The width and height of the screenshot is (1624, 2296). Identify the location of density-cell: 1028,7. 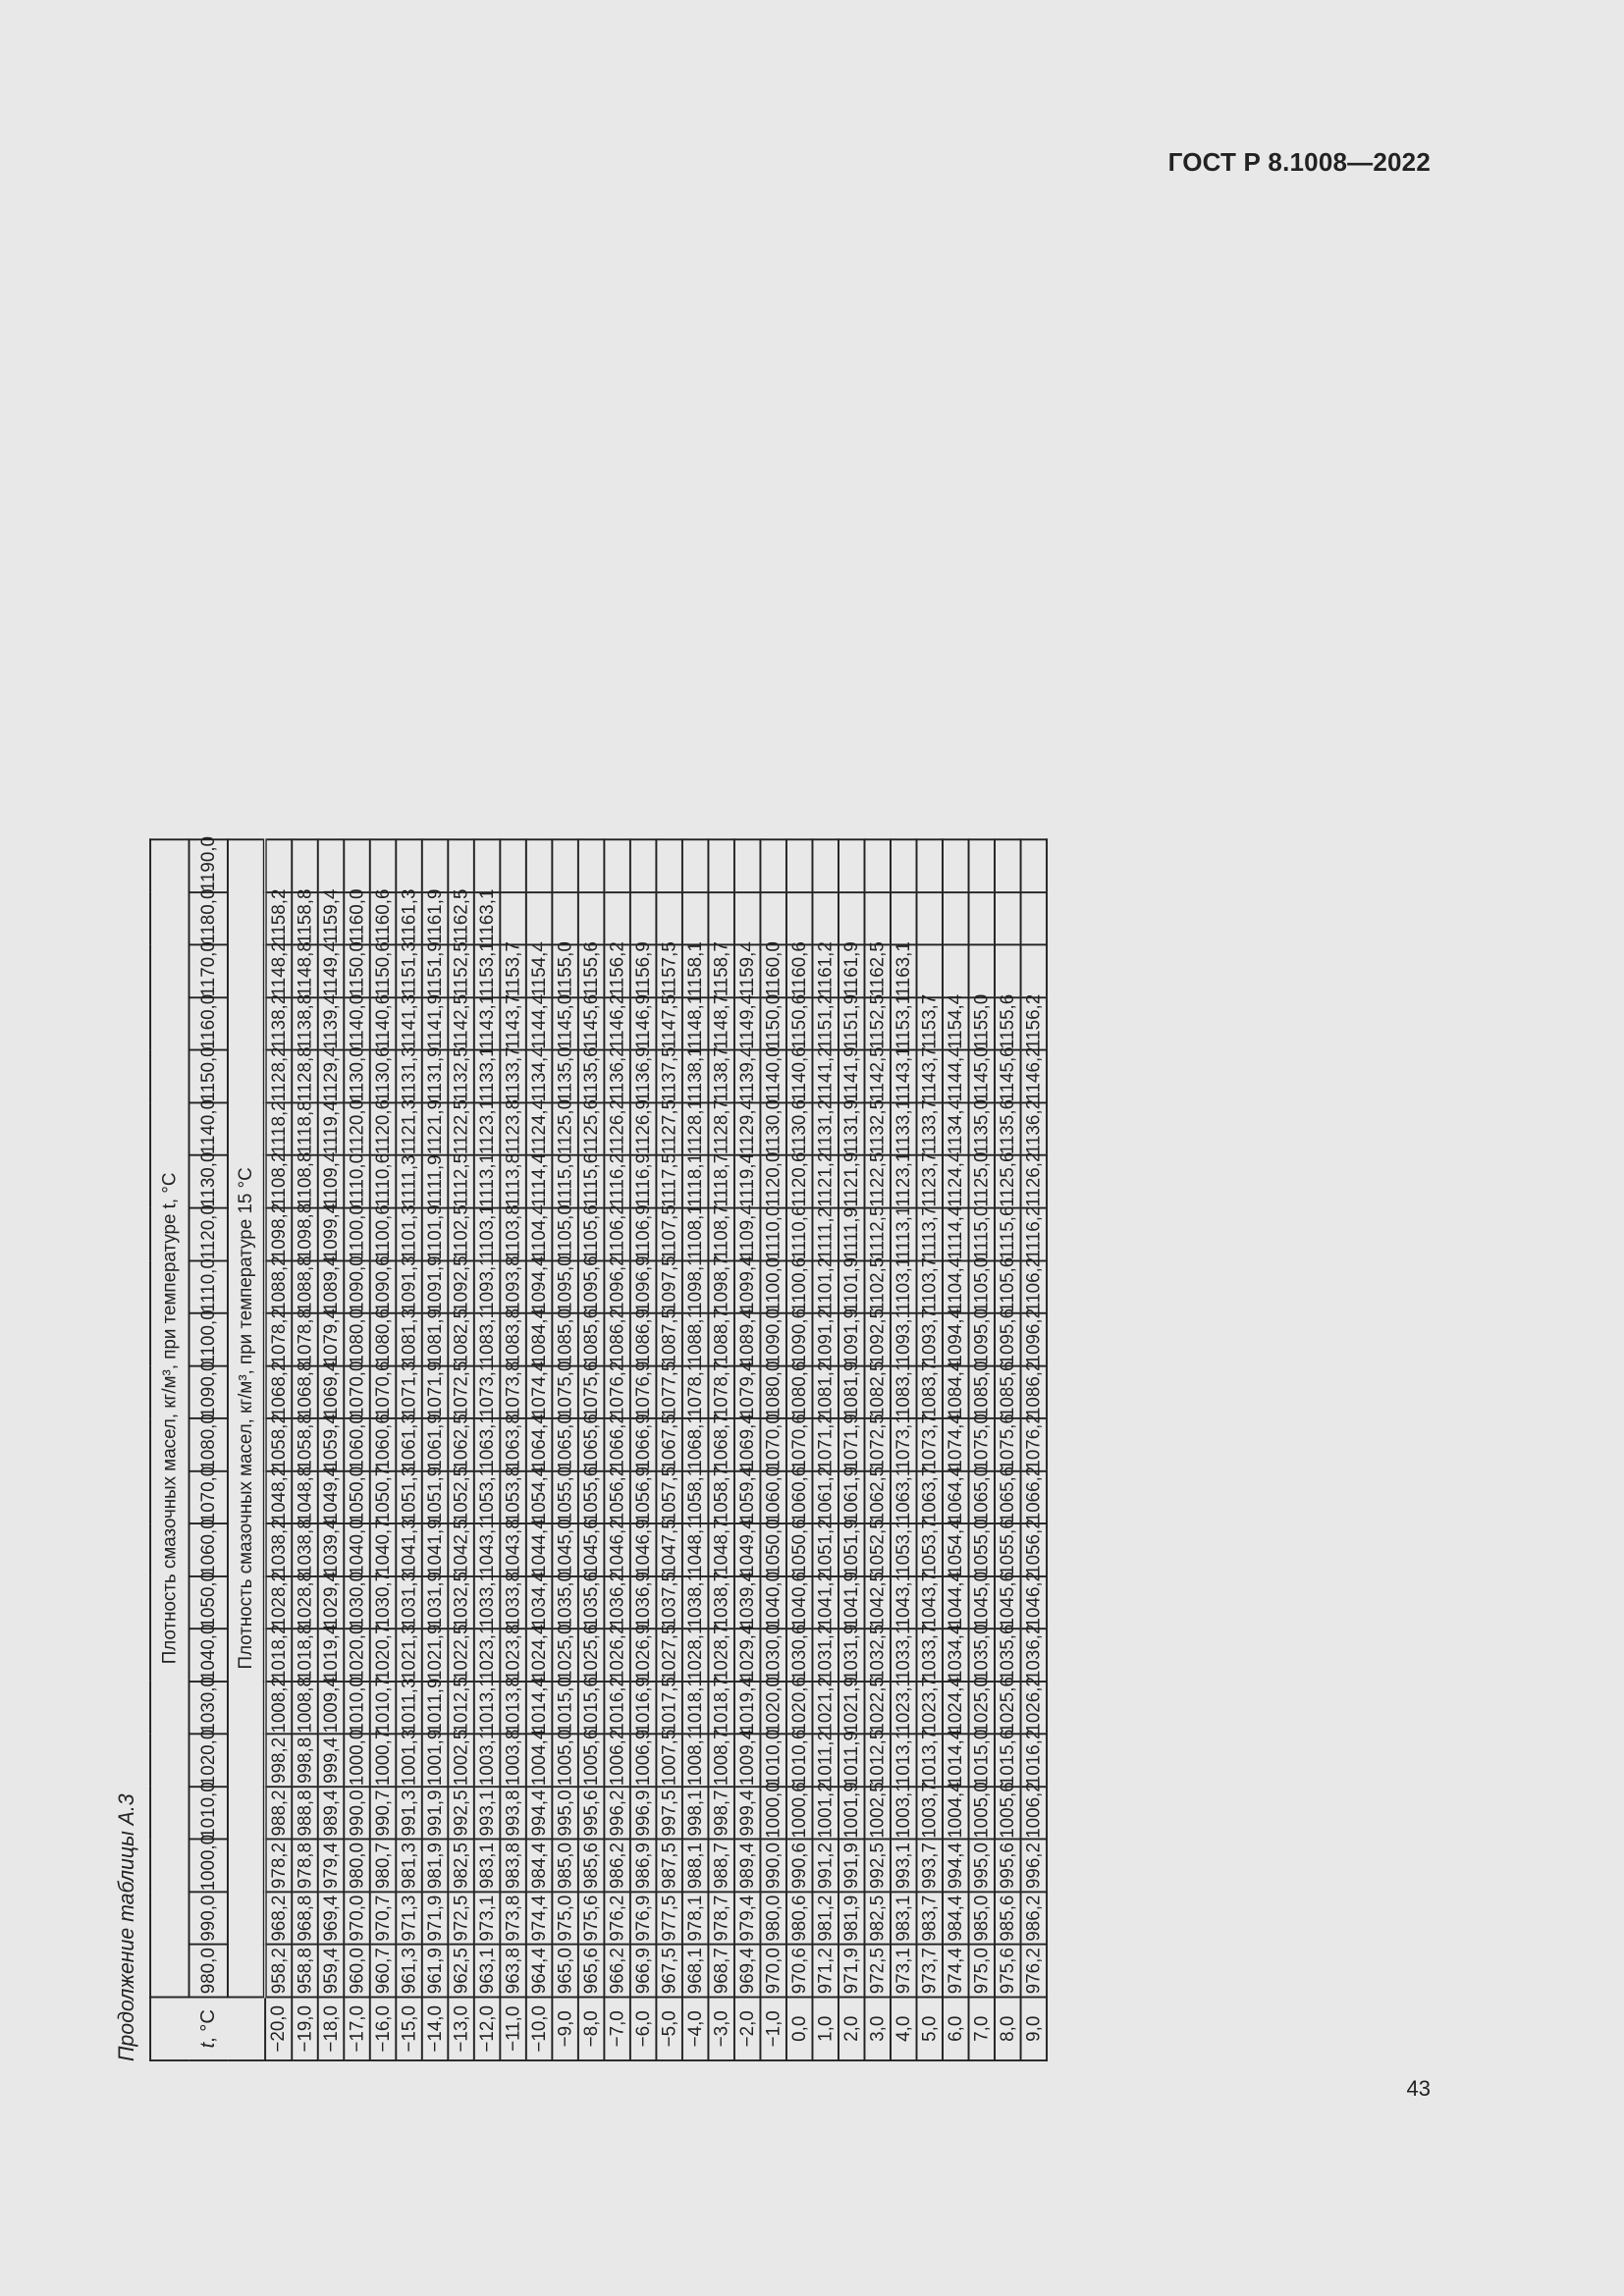
(721, 1653).